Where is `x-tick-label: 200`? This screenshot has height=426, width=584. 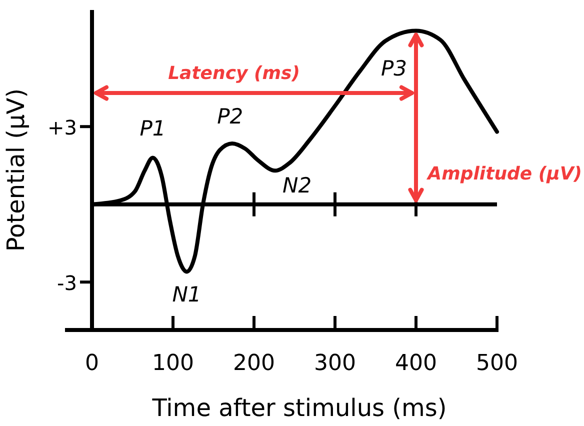
x-tick-label: 200 is located at coordinates (254, 363).